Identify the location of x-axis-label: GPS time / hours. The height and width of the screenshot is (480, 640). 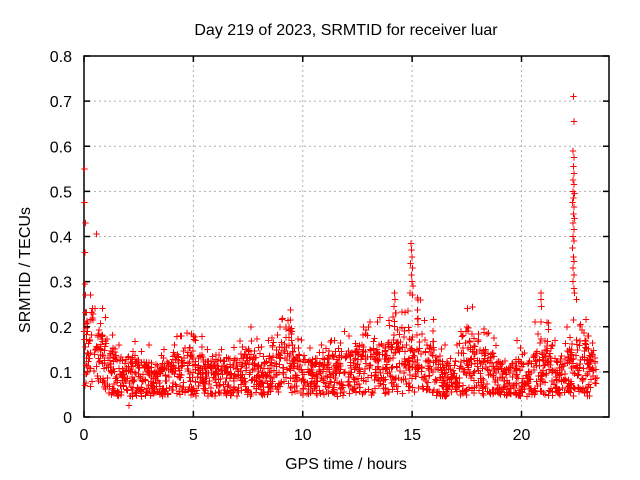
(346, 464).